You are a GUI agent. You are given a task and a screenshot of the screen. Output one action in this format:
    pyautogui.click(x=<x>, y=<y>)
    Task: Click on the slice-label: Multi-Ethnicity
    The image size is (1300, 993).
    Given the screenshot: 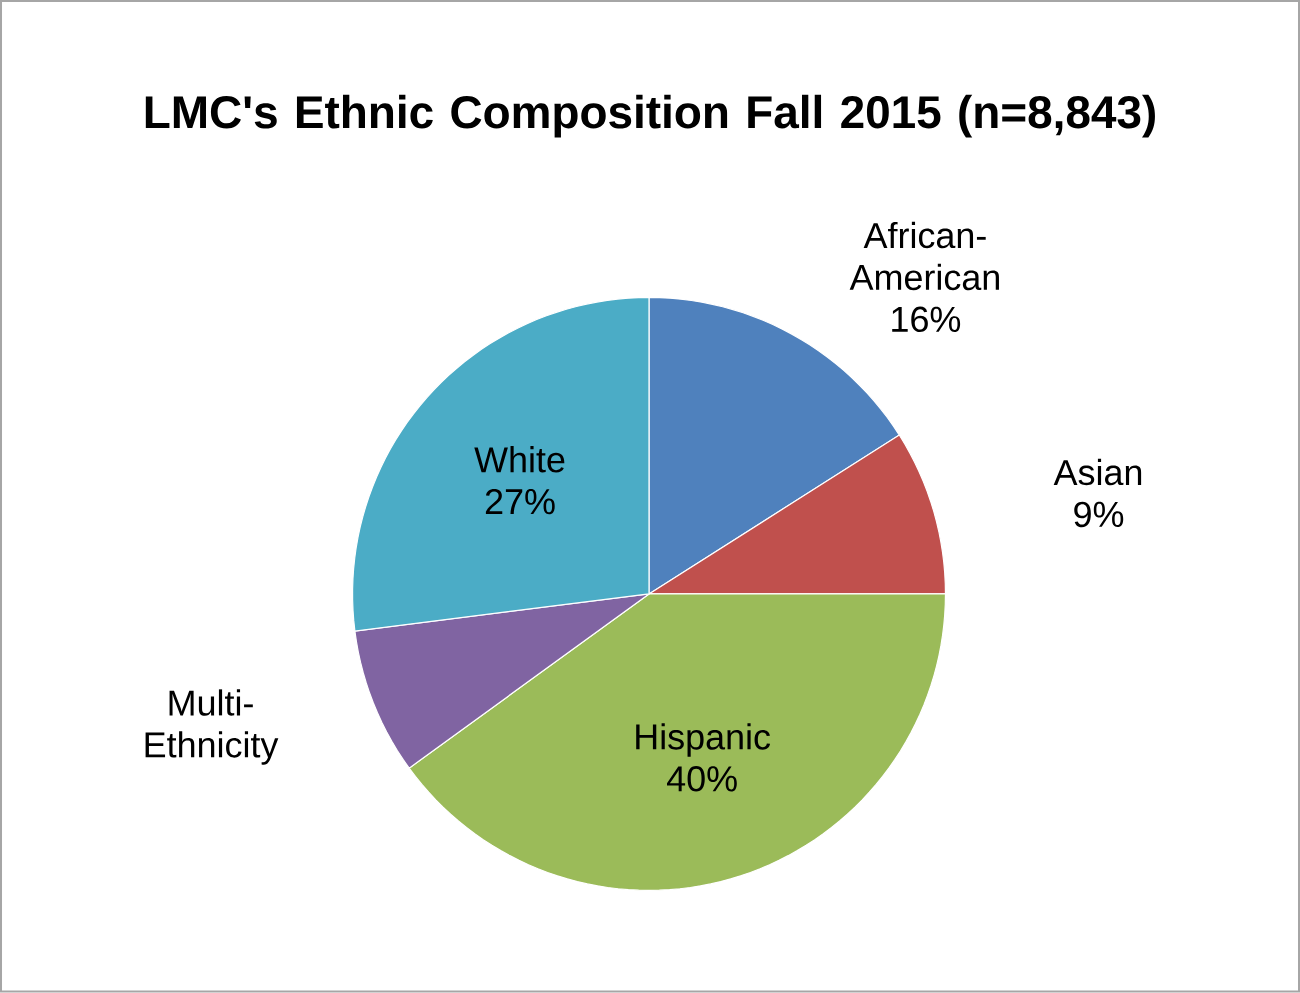 What is the action you would take?
    pyautogui.click(x=212, y=727)
    